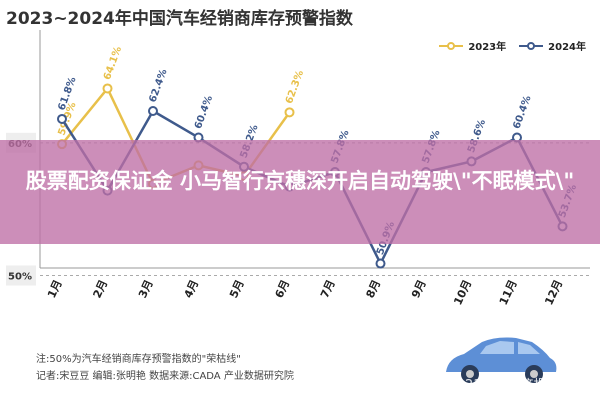 The image size is (600, 400). What do you see at coordinates (501, 360) in the screenshot?
I see `car-icon` at bounding box center [501, 360].